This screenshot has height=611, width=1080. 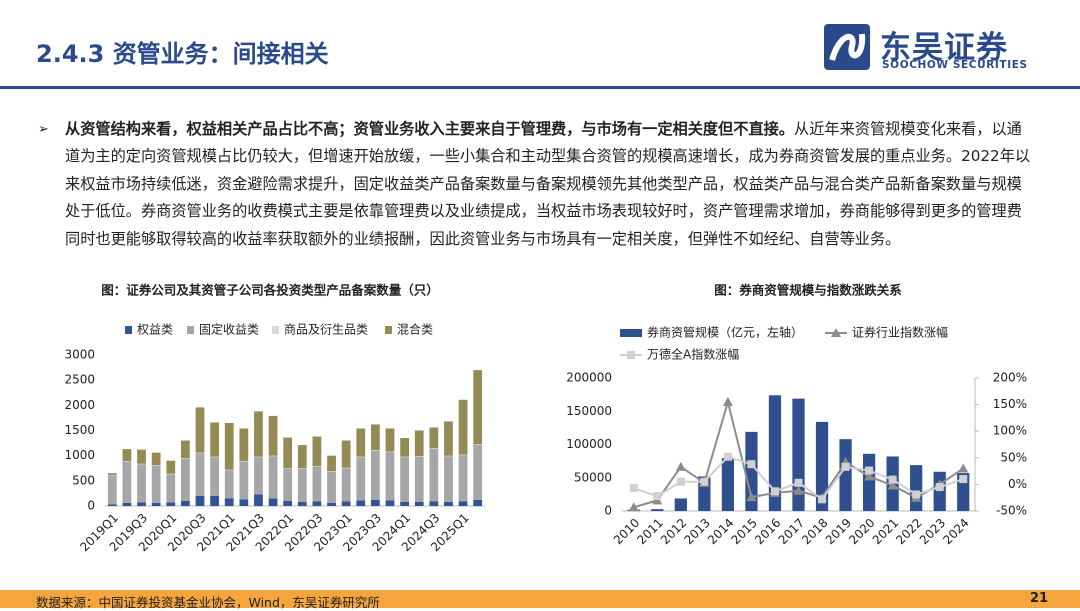 I want to click on y-tick-label: 200000, so click(x=589, y=378).